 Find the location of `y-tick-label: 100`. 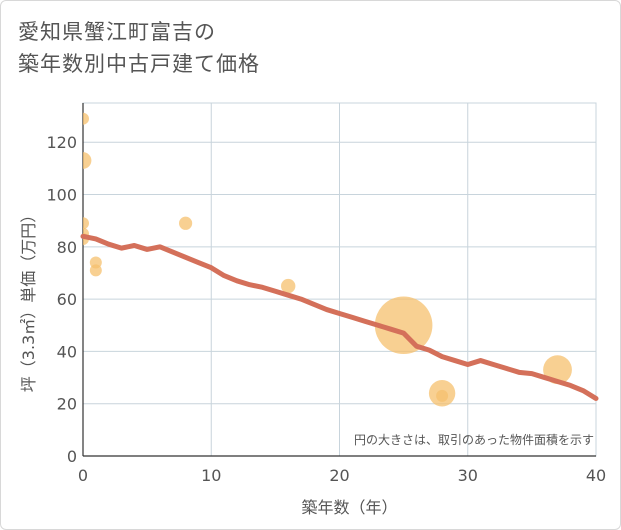

y-tick-label: 100 is located at coordinates (61, 195).